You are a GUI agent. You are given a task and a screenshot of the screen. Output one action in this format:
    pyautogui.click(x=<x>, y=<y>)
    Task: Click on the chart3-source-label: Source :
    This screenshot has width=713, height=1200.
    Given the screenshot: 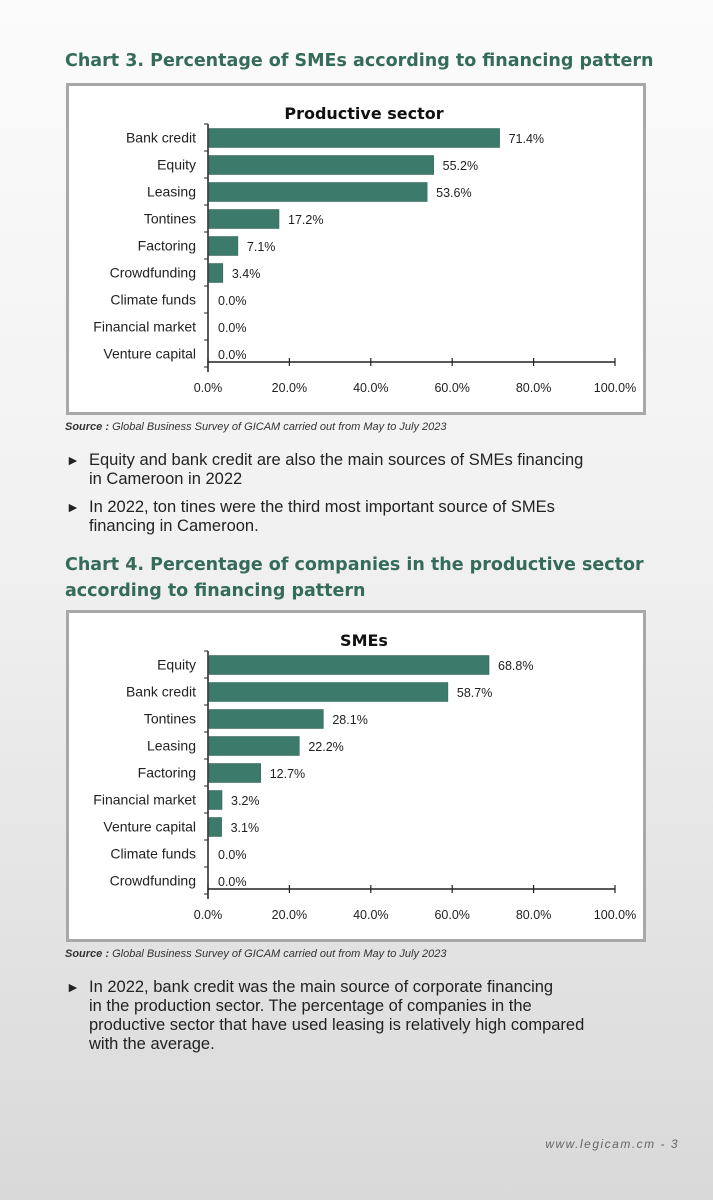 What is the action you would take?
    pyautogui.click(x=87, y=427)
    